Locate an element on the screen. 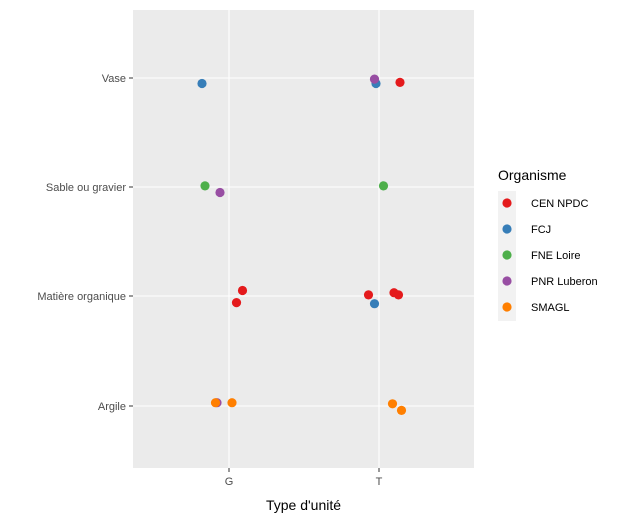 This screenshot has height=515, width=633. y-tick-label: Vase is located at coordinates (114, 79).